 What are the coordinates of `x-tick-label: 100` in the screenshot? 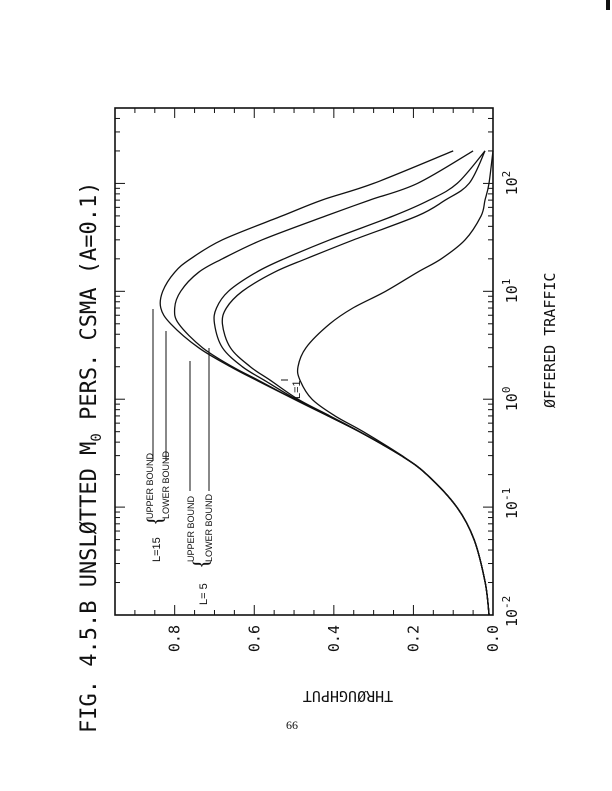 It's located at (510, 399).